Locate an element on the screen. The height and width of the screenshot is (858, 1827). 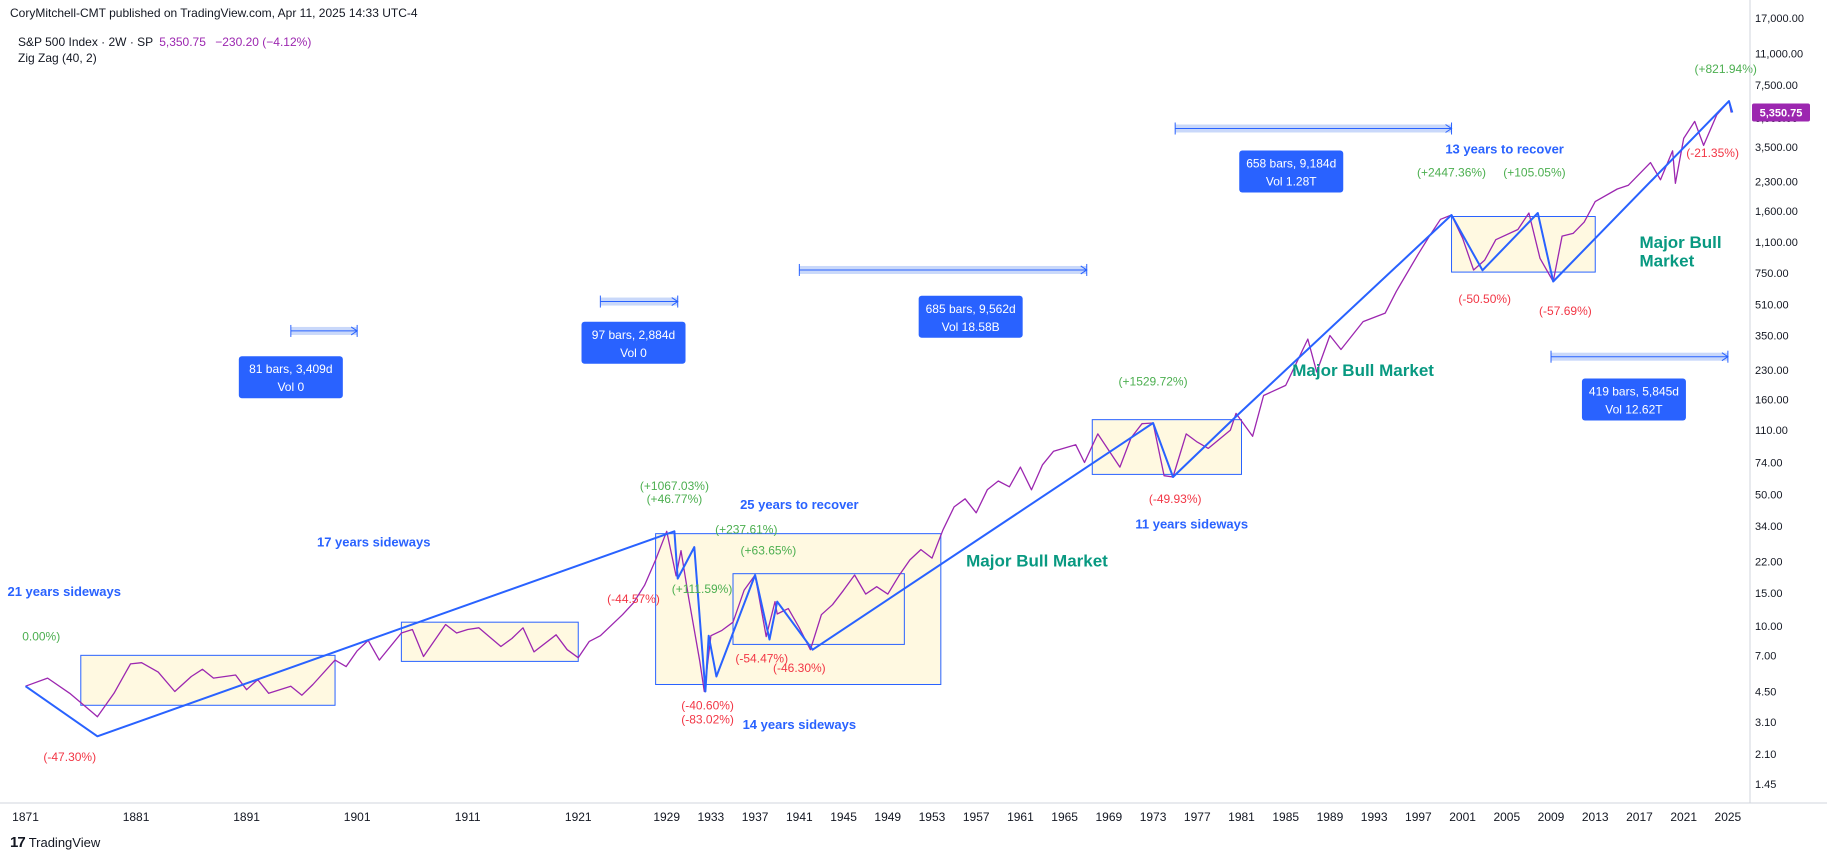
percent-label-12: (+1529.72%) is located at coordinates (1153, 381).